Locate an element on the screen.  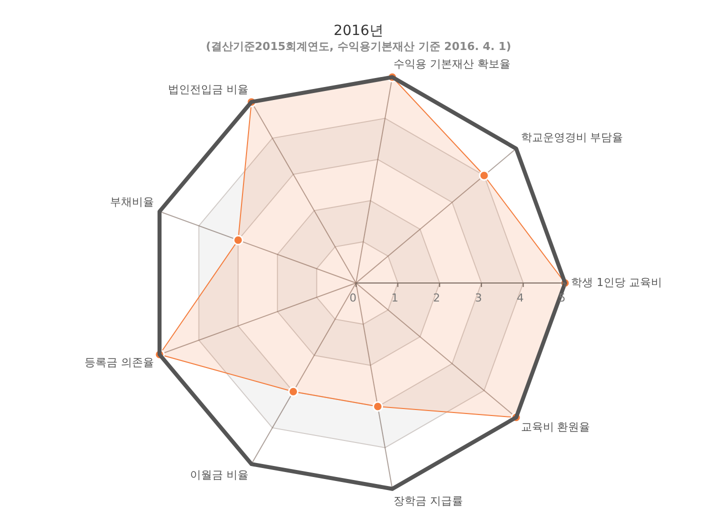
spoke-label: 이월금 비율 is located at coordinates (219, 475).